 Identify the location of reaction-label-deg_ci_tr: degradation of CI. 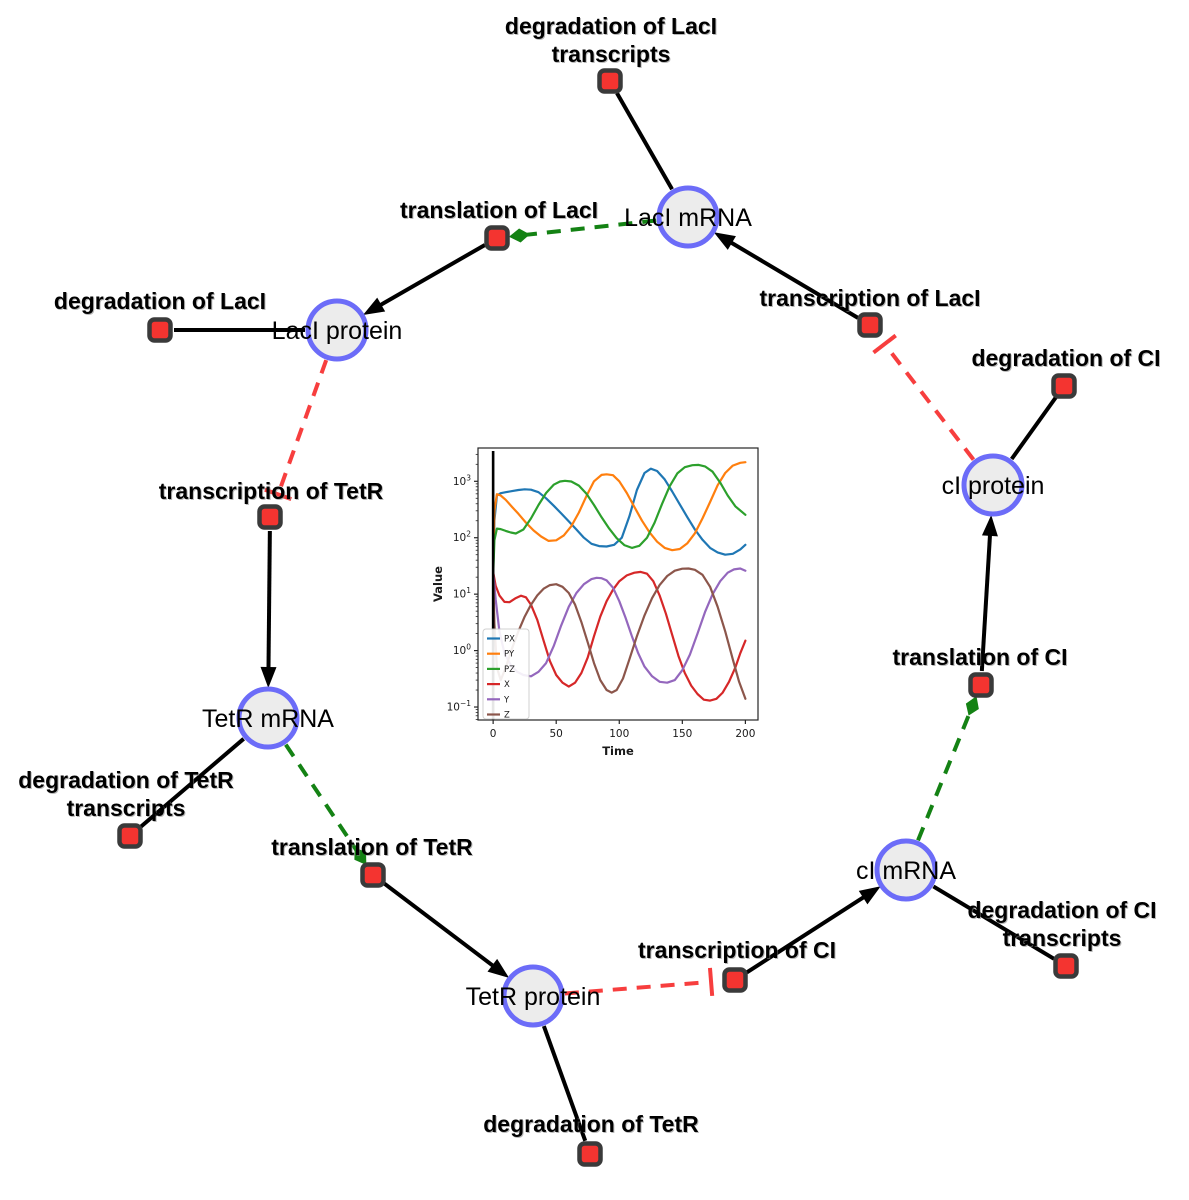
(1061, 910).